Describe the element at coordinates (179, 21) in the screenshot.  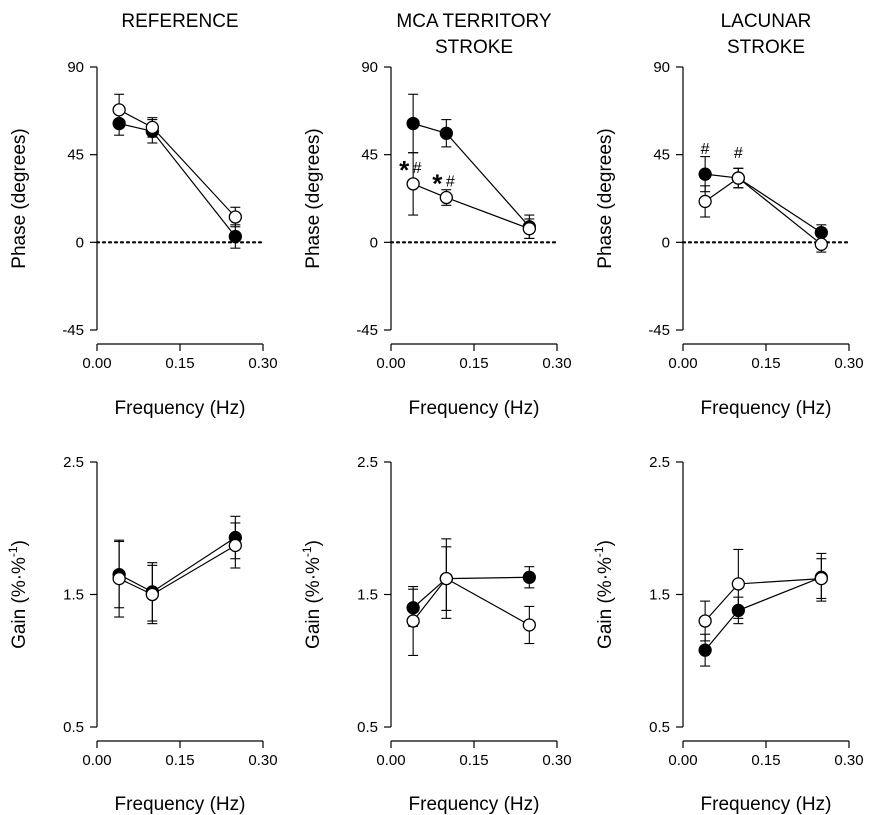
I see `chart-title: REFERENCE` at that location.